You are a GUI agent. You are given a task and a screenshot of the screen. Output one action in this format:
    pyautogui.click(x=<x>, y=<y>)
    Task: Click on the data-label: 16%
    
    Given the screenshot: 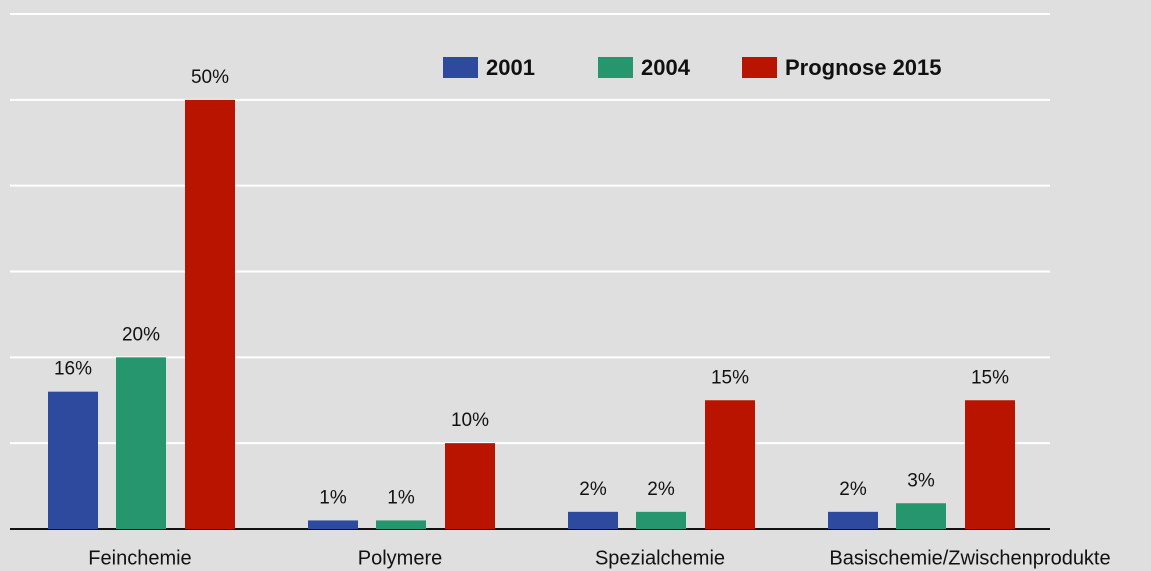 What is the action you would take?
    pyautogui.click(x=73, y=369)
    